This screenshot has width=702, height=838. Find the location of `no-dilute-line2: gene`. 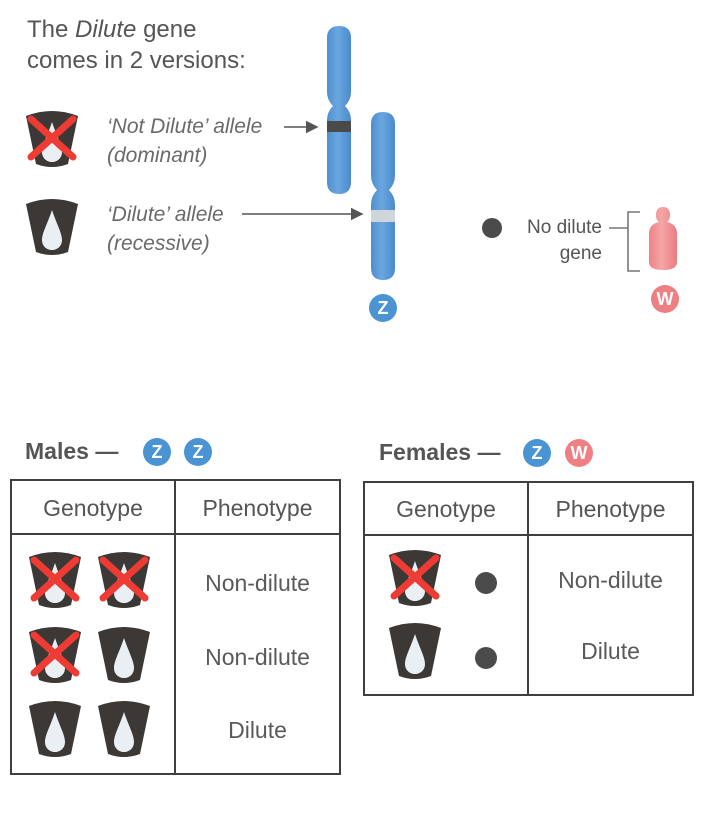

no-dilute-line2: gene is located at coordinates (553, 254).